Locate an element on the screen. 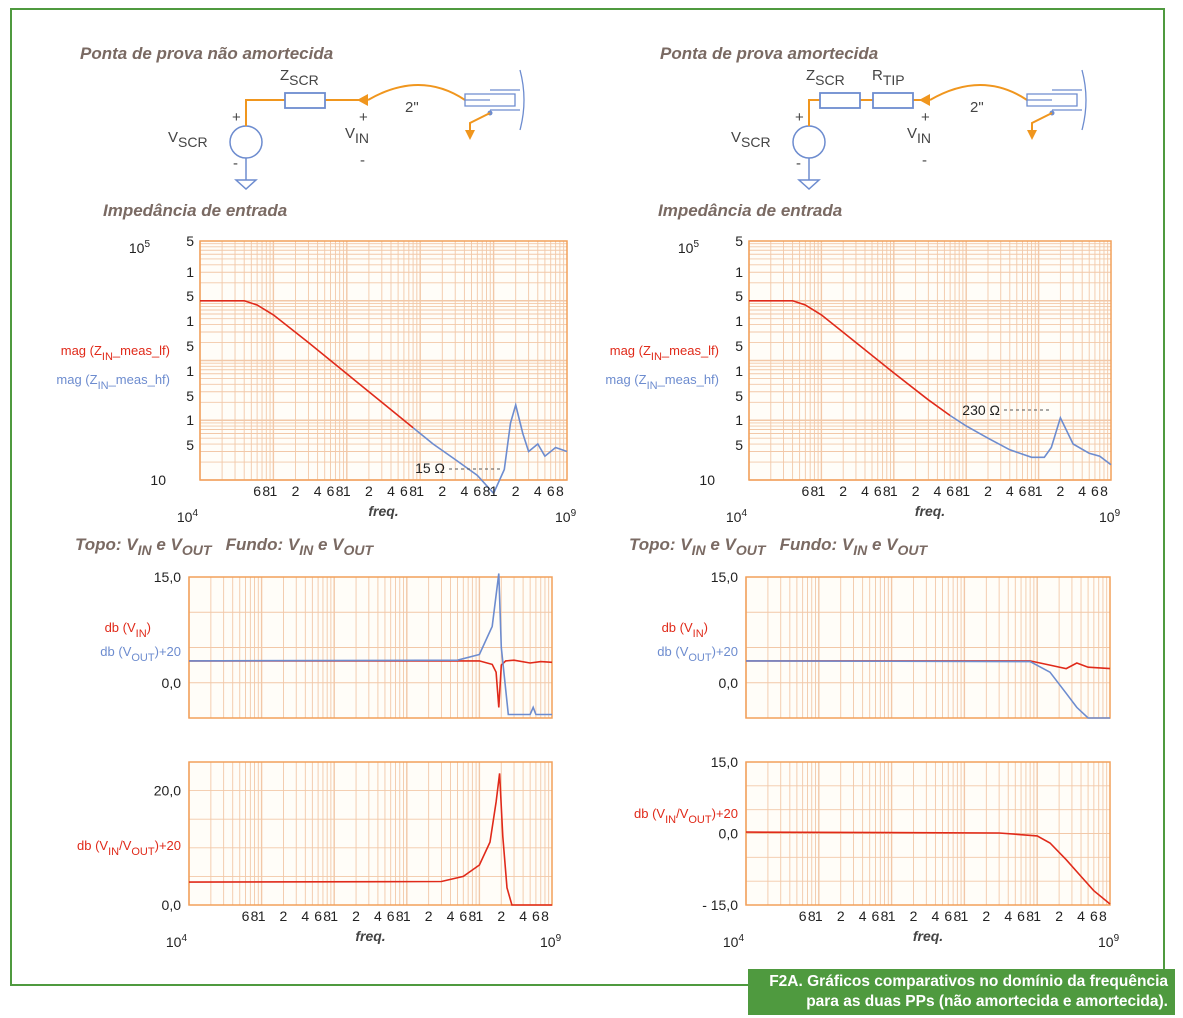 This screenshot has height=1018, width=1183. probe-ground-icon is located at coordinates (470, 135).